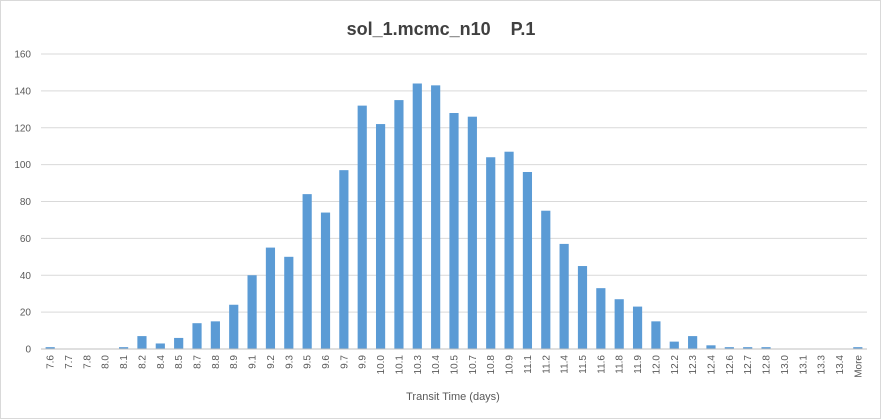 The width and height of the screenshot is (881, 419). Describe the element at coordinates (620, 364) in the screenshot. I see `x-tick-label: 11.8` at that location.